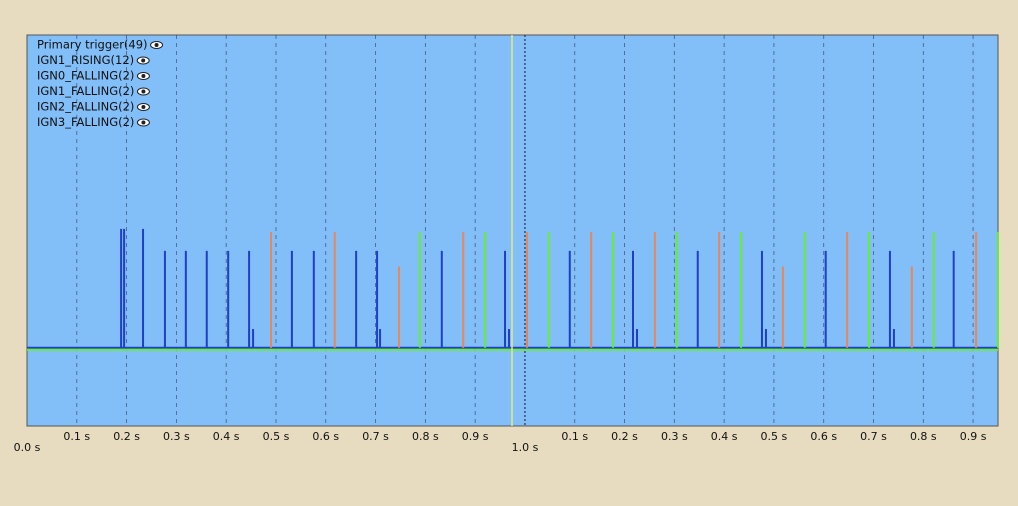 The height and width of the screenshot is (506, 1018). What do you see at coordinates (27, 447) in the screenshot?
I see `x-tick-label: 0.0 s` at bounding box center [27, 447].